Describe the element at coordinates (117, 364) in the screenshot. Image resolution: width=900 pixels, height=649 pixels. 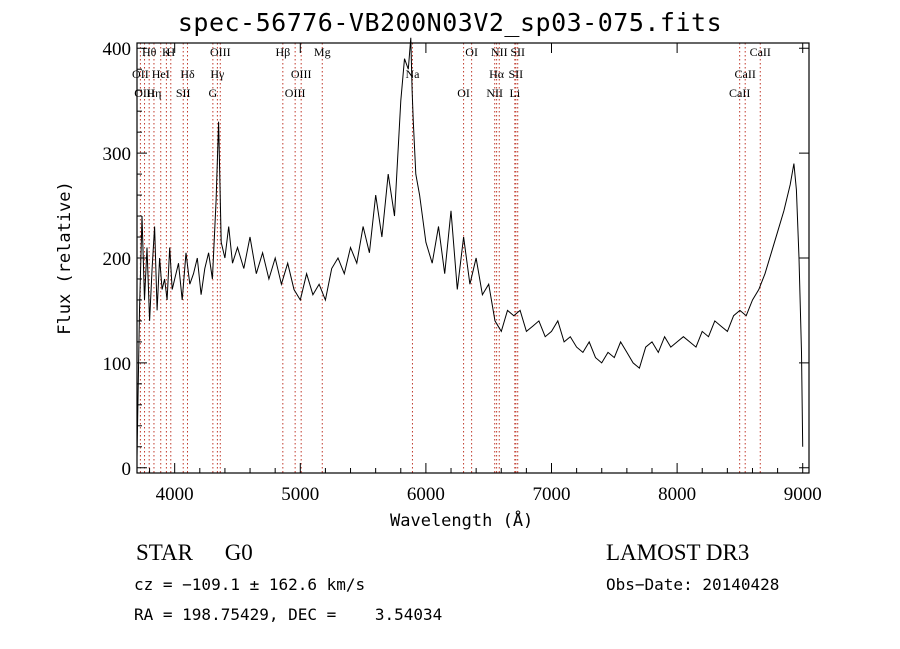
I see `y-tick-label: 100` at that location.